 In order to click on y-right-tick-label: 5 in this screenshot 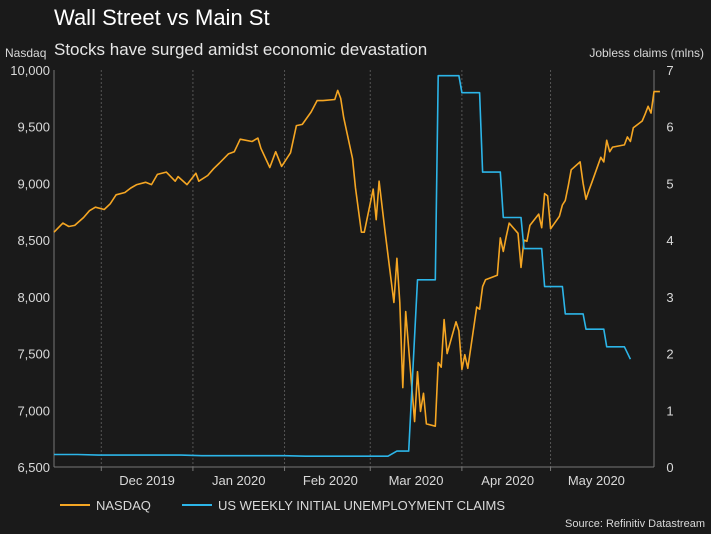, I will do `click(669, 183)`.